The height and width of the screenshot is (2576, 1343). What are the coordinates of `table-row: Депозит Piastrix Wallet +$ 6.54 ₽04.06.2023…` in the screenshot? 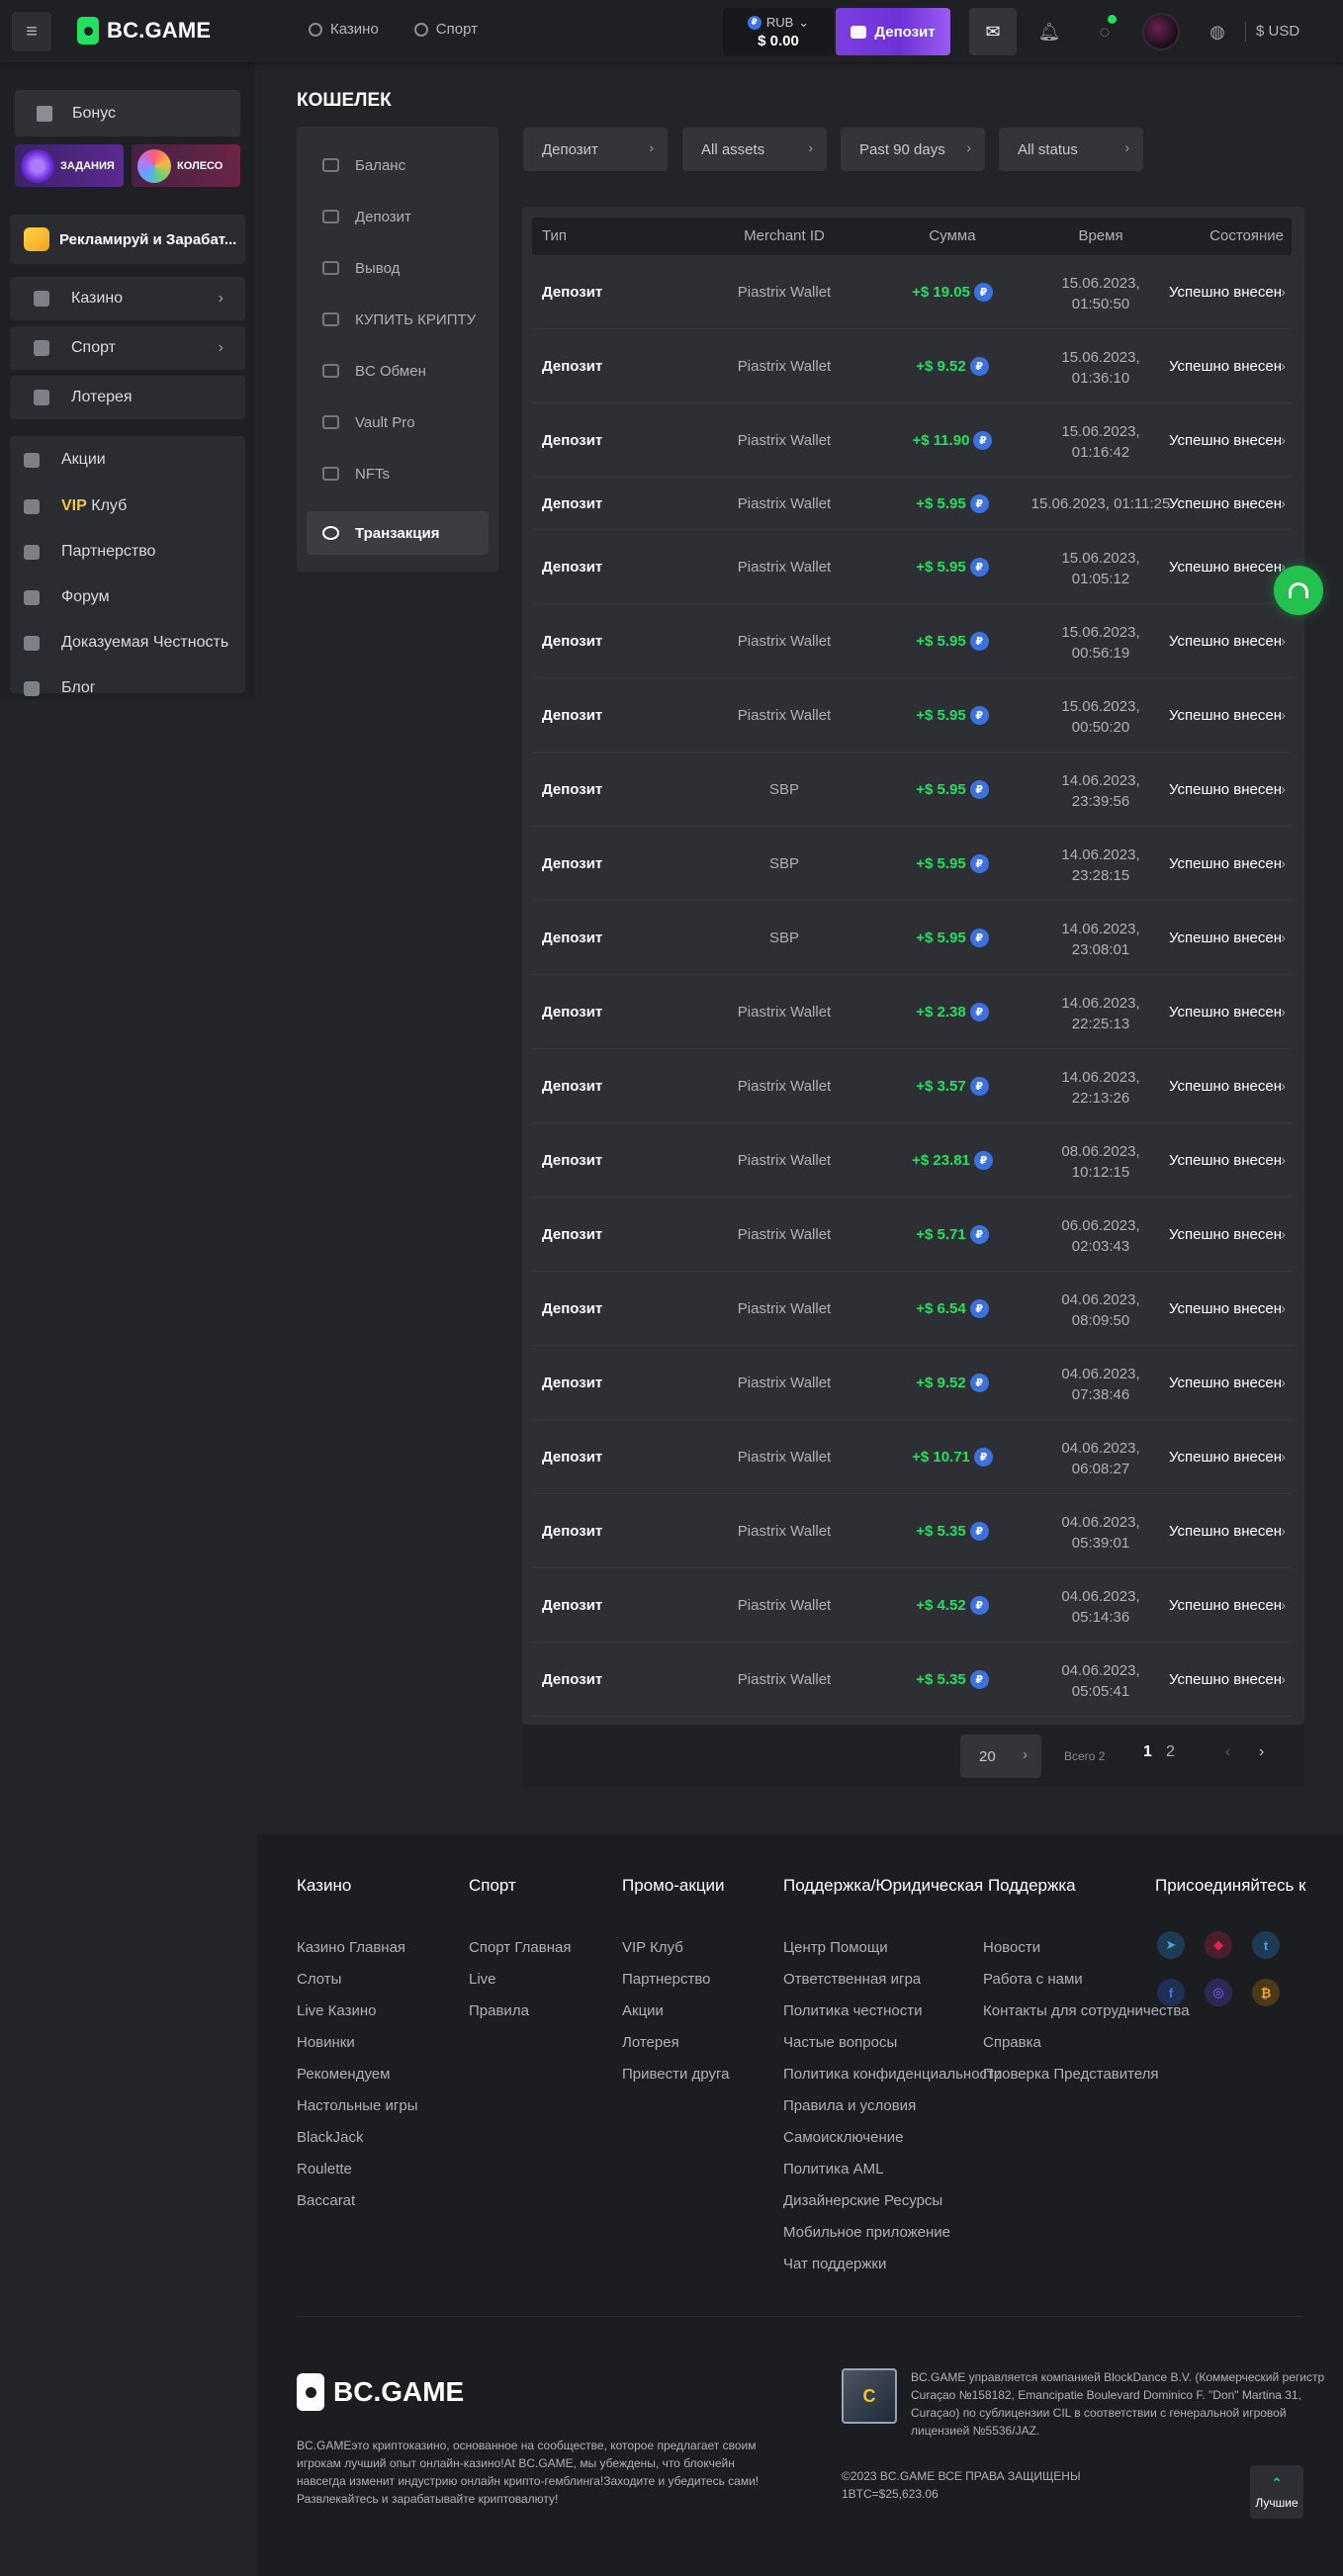 It's located at (912, 1309).